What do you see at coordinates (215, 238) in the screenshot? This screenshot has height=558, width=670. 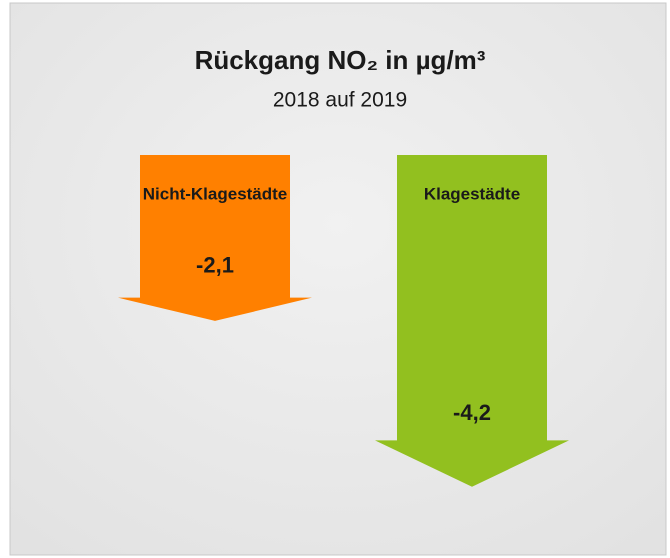 I see `arrow` at bounding box center [215, 238].